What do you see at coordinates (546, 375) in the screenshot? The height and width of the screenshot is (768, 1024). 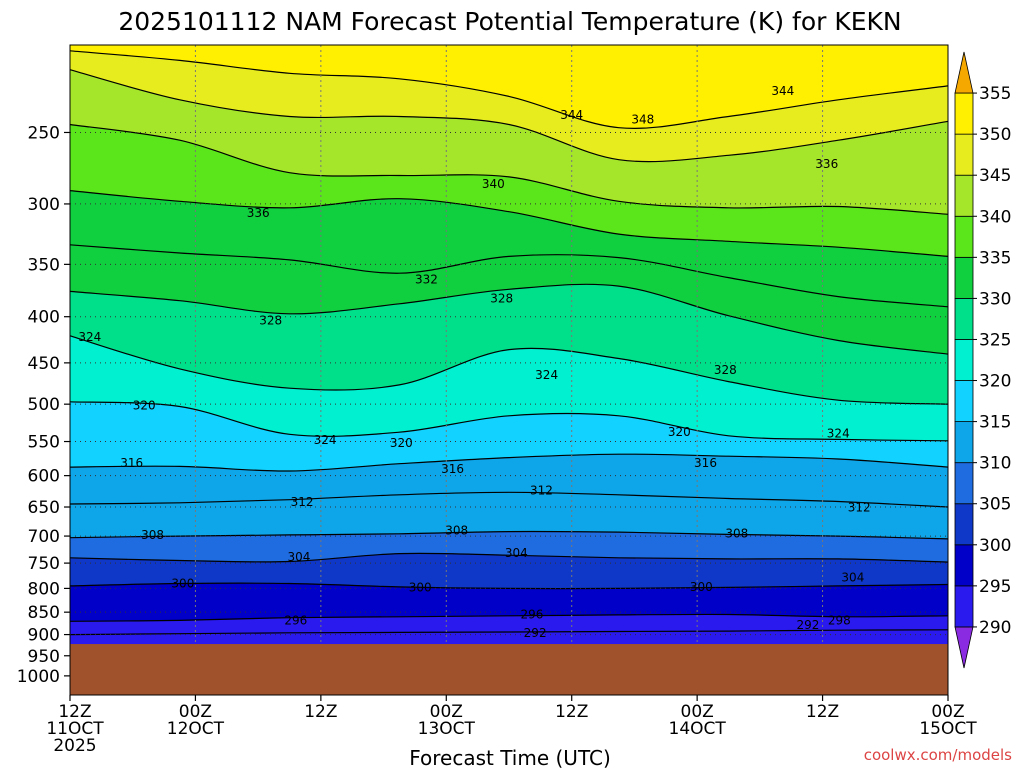 I see `contour-label-25: 324` at bounding box center [546, 375].